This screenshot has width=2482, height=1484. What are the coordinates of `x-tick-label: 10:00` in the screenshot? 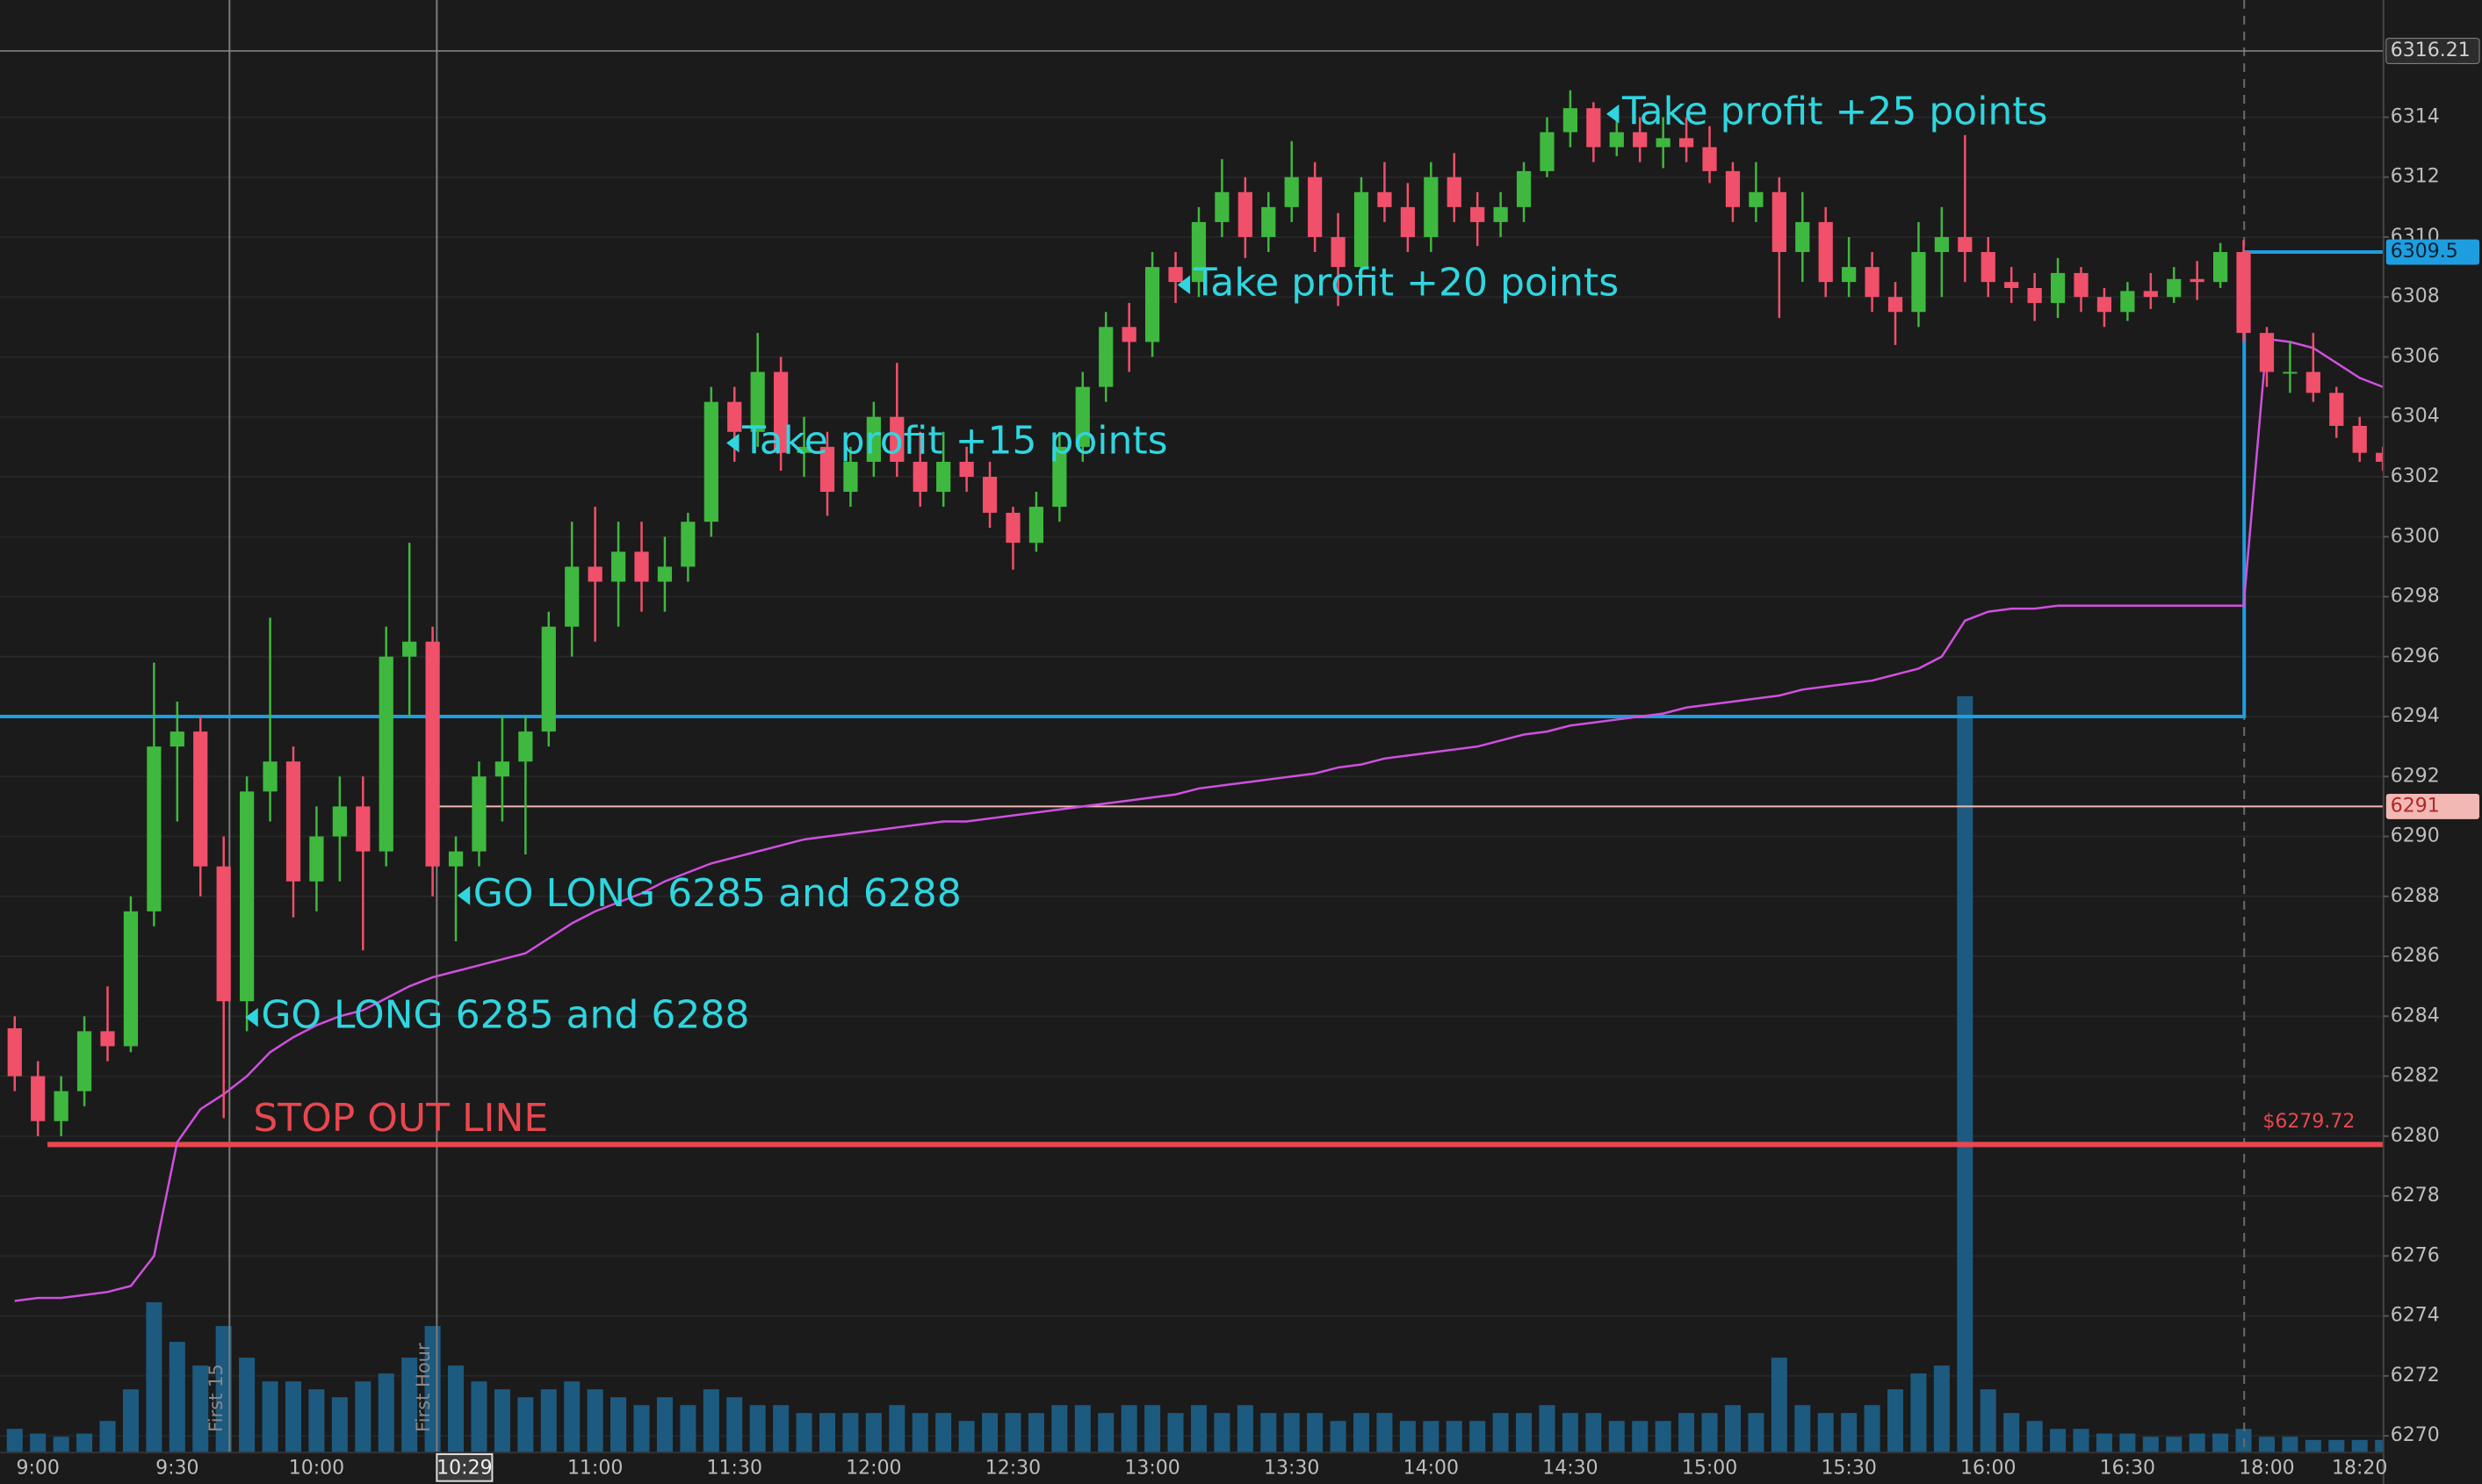 It's located at (316, 1468).